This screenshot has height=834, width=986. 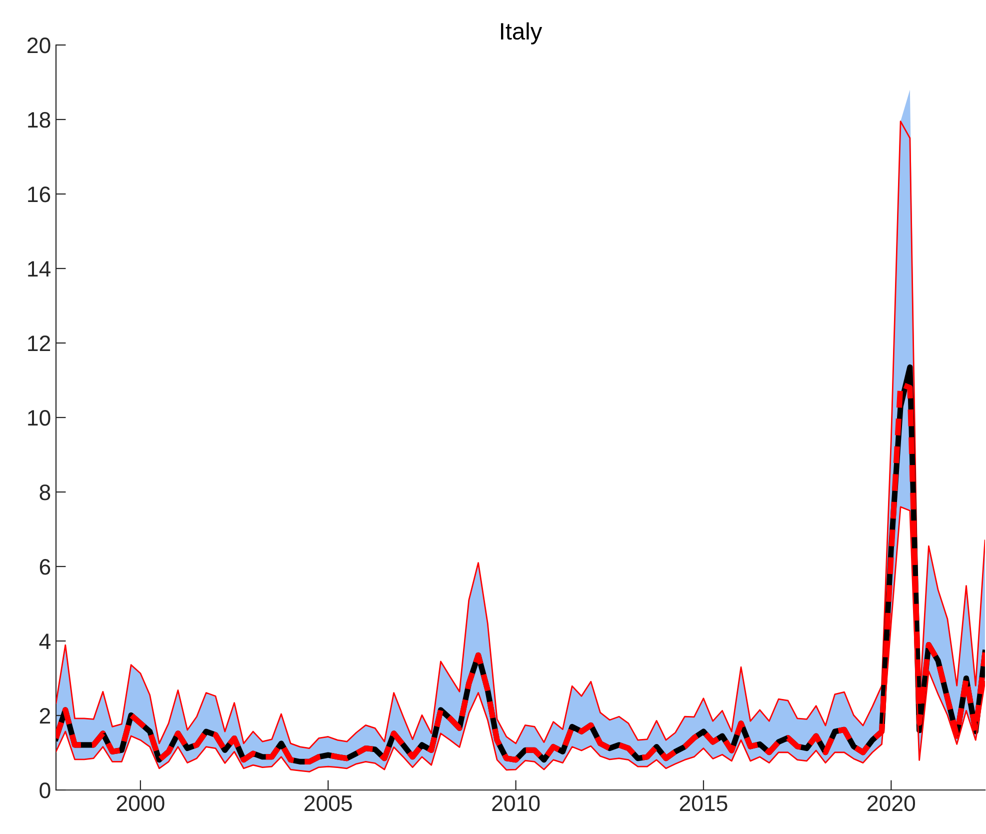 I want to click on x-tick-label: 2000, so click(x=140, y=803).